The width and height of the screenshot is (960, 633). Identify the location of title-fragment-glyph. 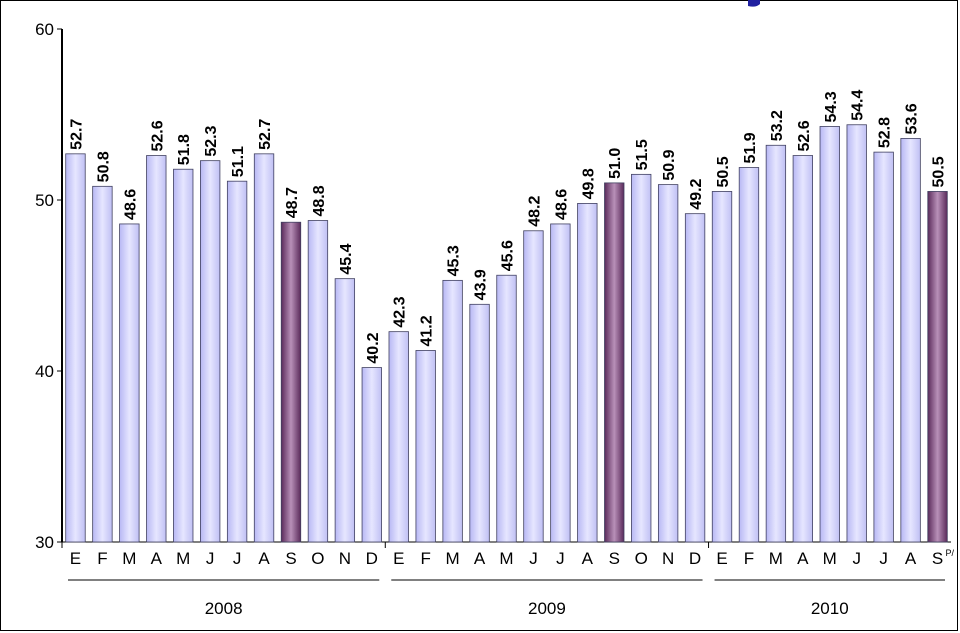
(754, 3).